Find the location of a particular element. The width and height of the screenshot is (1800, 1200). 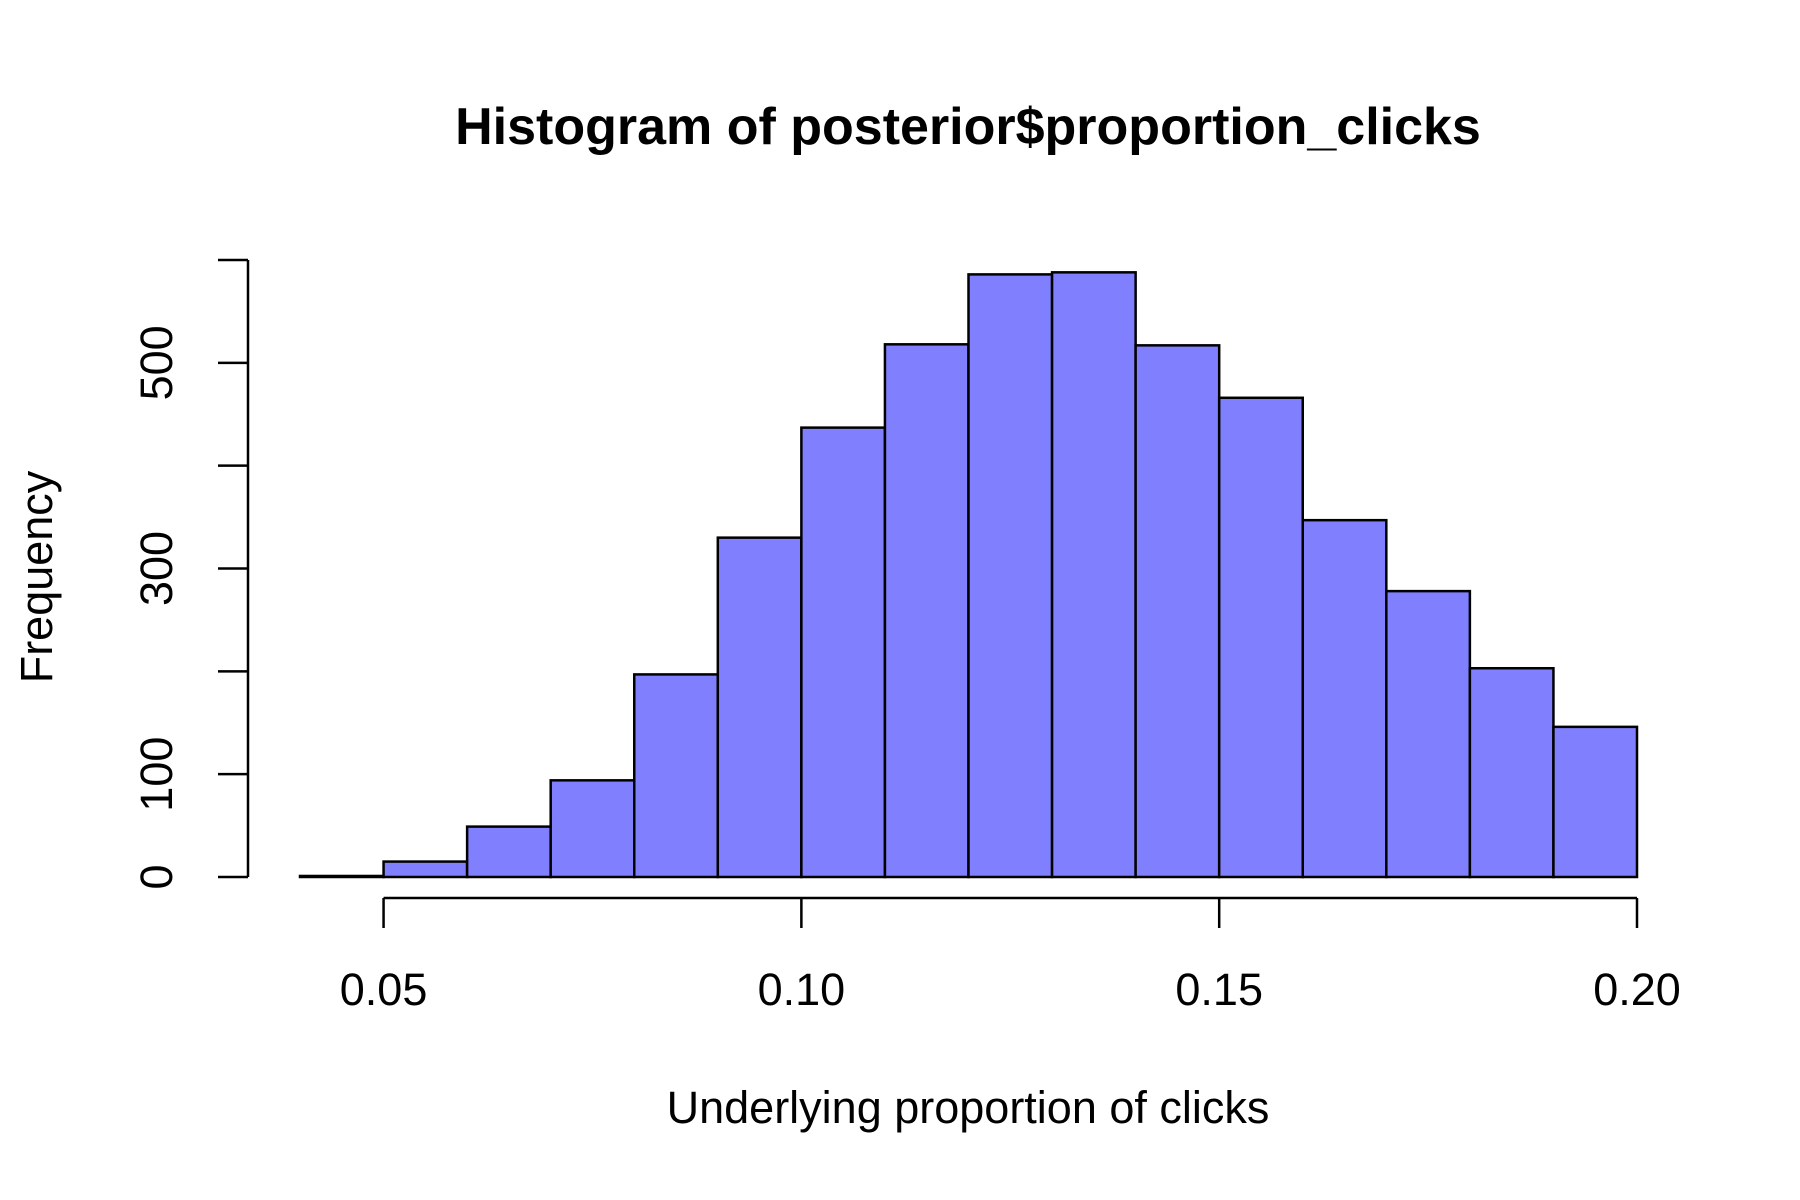

x-tick-label: 0.10 is located at coordinates (802, 989).